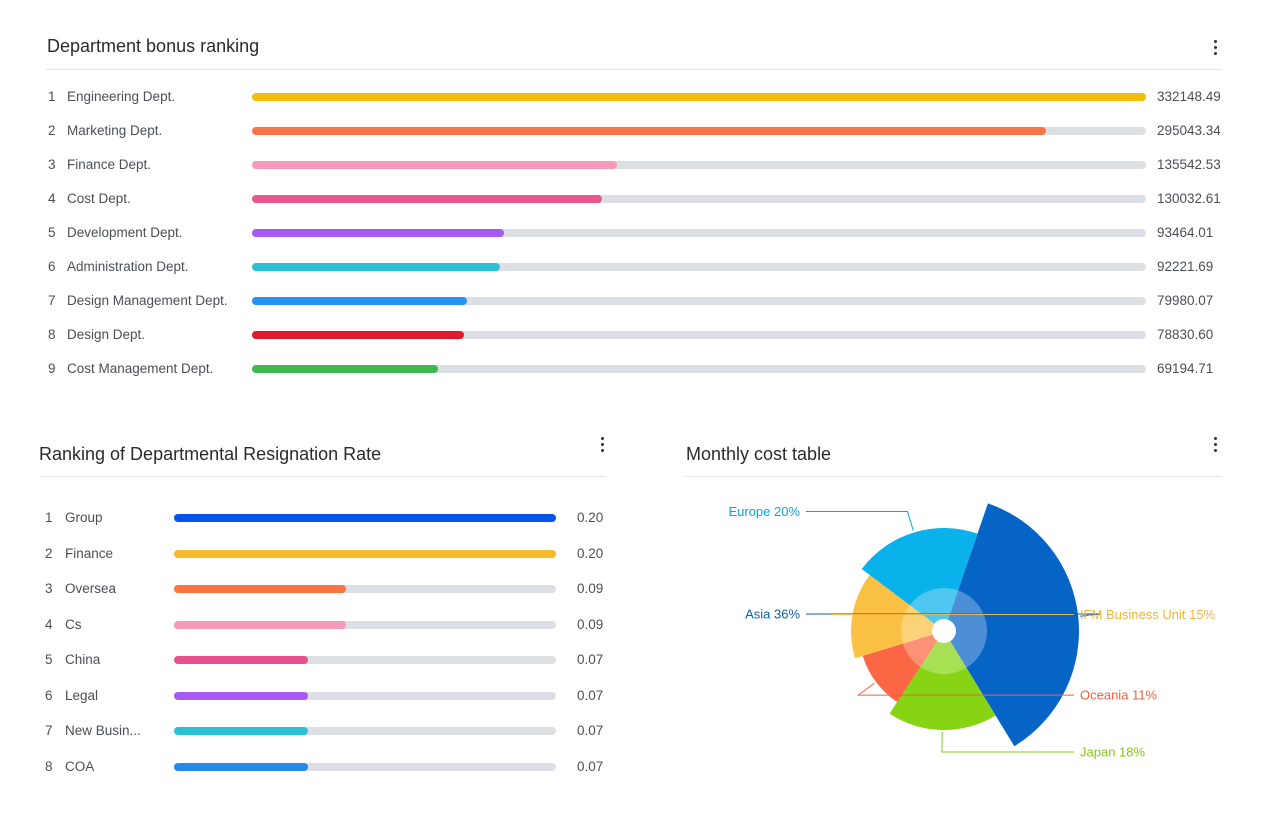 The image size is (1269, 824). What do you see at coordinates (115, 130) in the screenshot?
I see `category-label: Marketing Dept.` at bounding box center [115, 130].